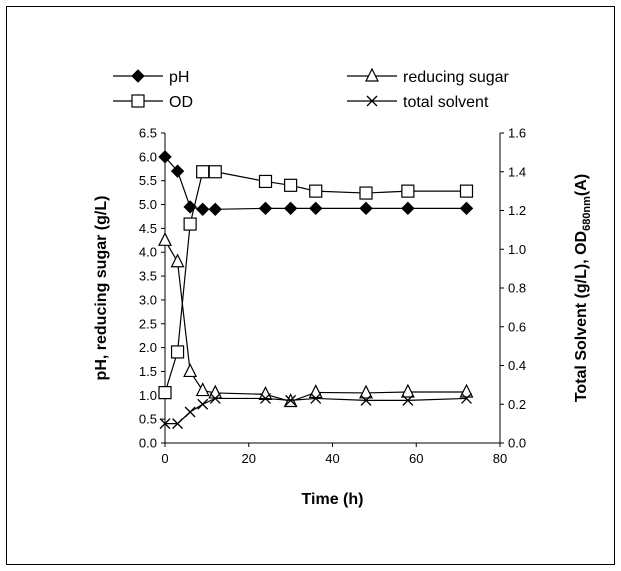  I want to click on y-right-tick-label: 0.2, so click(517, 404).